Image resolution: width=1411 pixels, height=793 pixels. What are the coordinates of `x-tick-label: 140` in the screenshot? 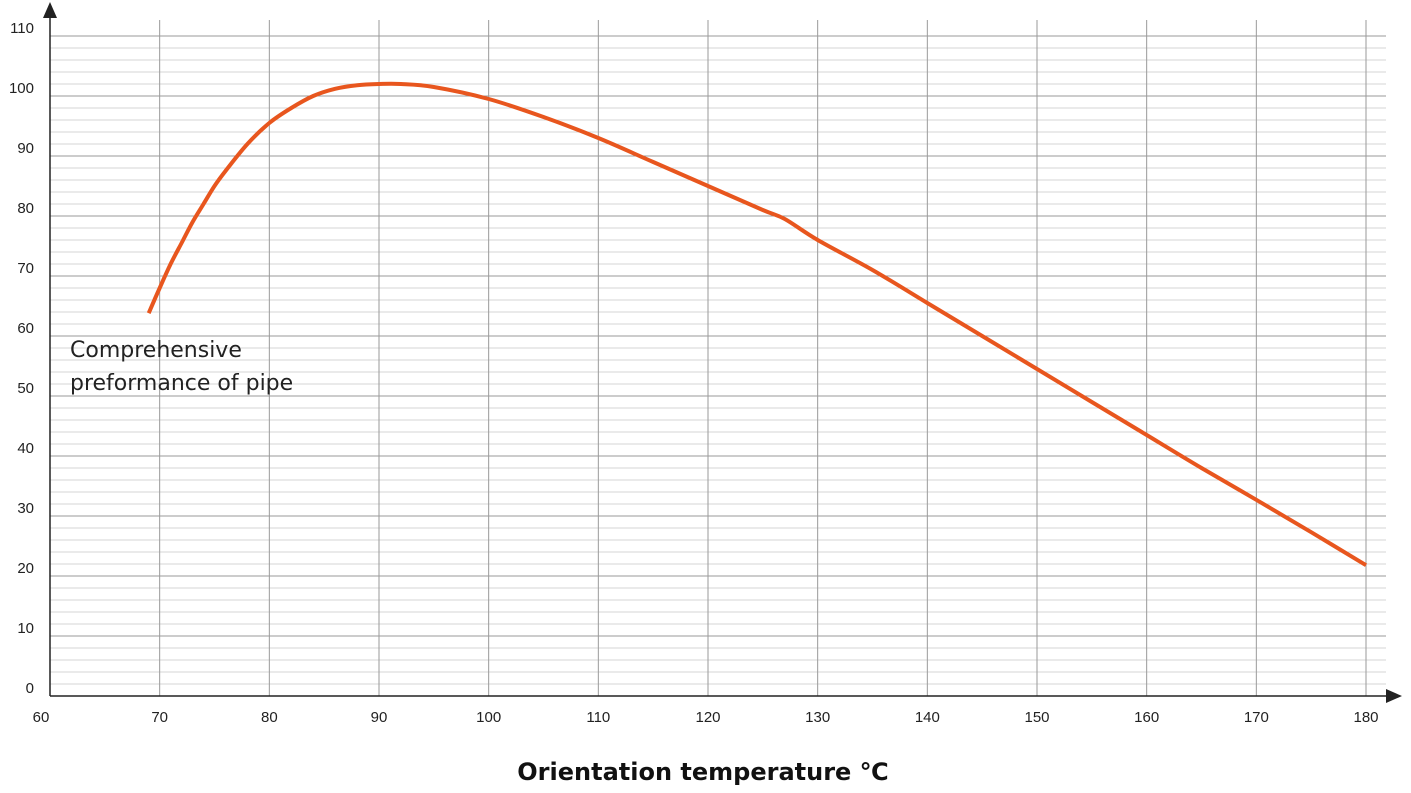 It's located at (927, 717).